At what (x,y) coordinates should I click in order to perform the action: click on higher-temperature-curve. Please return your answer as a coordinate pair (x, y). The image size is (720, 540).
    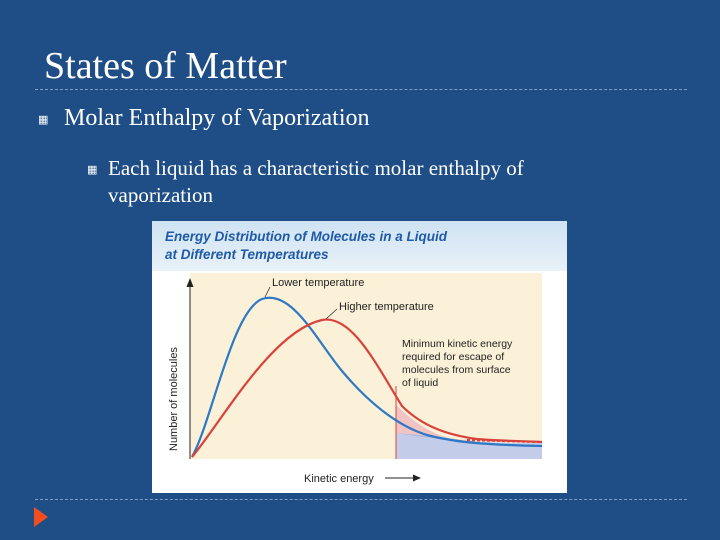
    Looking at the image, I should click on (367, 388).